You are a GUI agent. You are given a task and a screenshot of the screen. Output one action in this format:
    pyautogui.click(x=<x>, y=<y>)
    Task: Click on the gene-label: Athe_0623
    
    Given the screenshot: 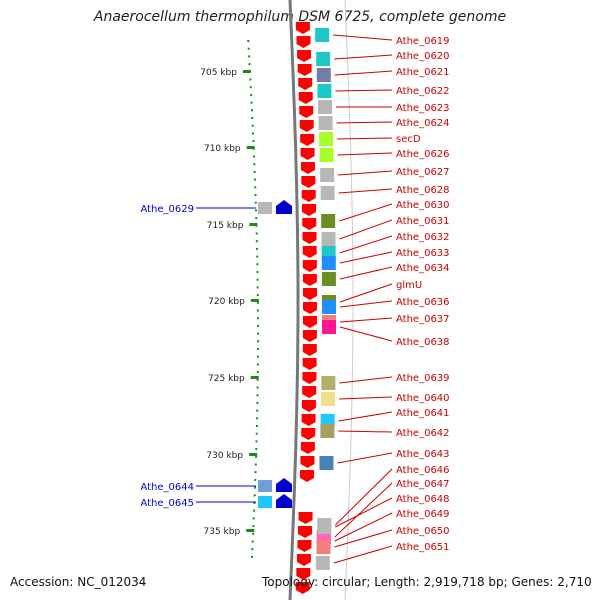 What is the action you would take?
    pyautogui.click(x=423, y=108)
    